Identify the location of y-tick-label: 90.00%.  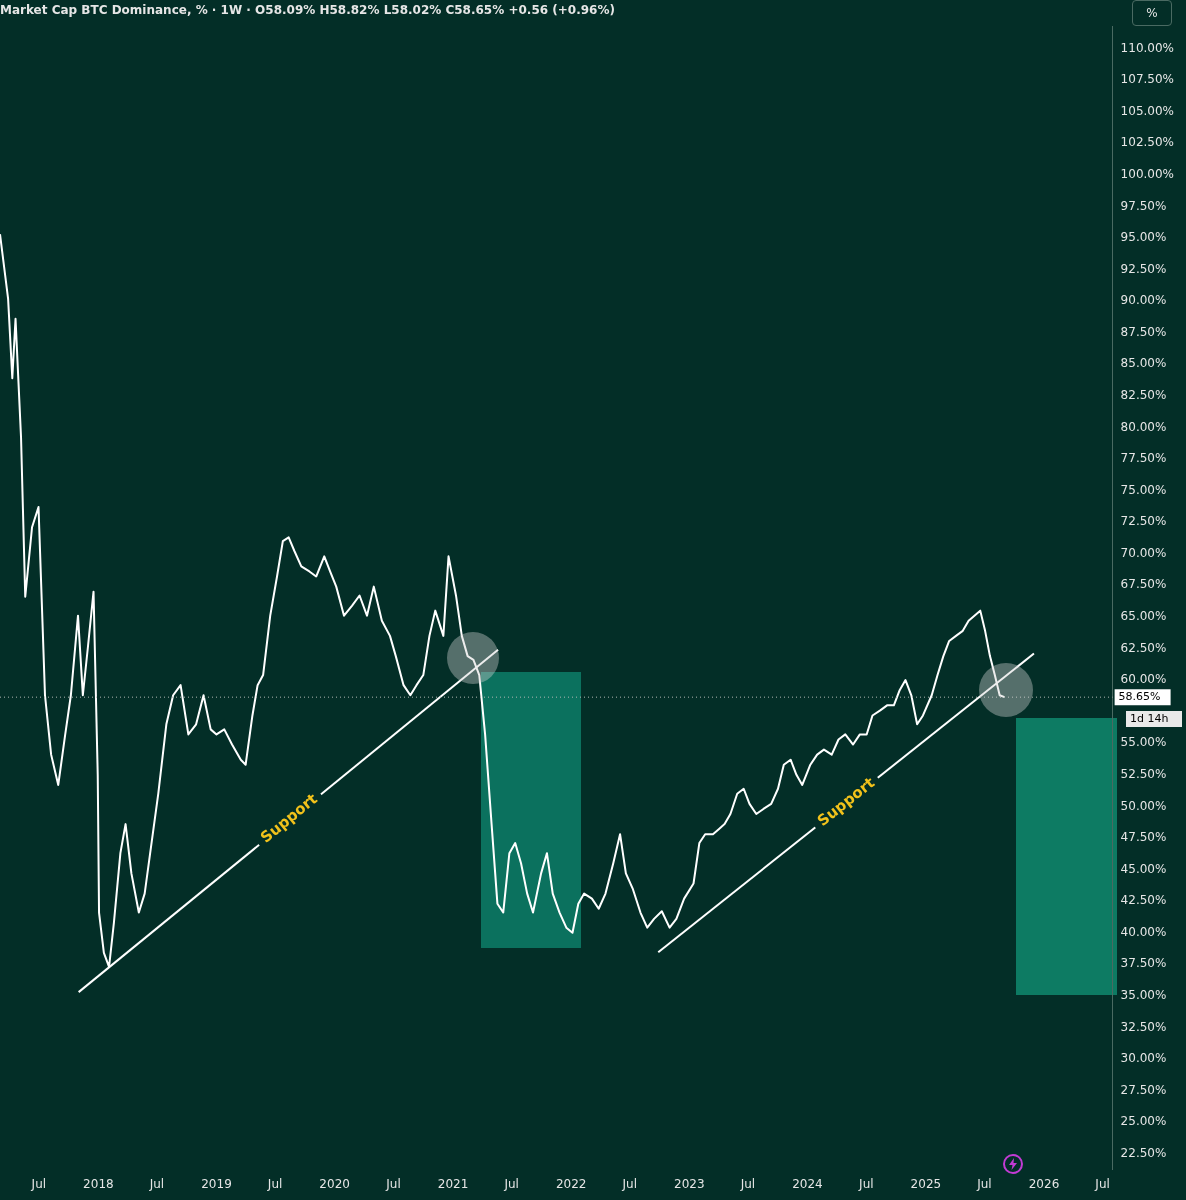
(1143, 300).